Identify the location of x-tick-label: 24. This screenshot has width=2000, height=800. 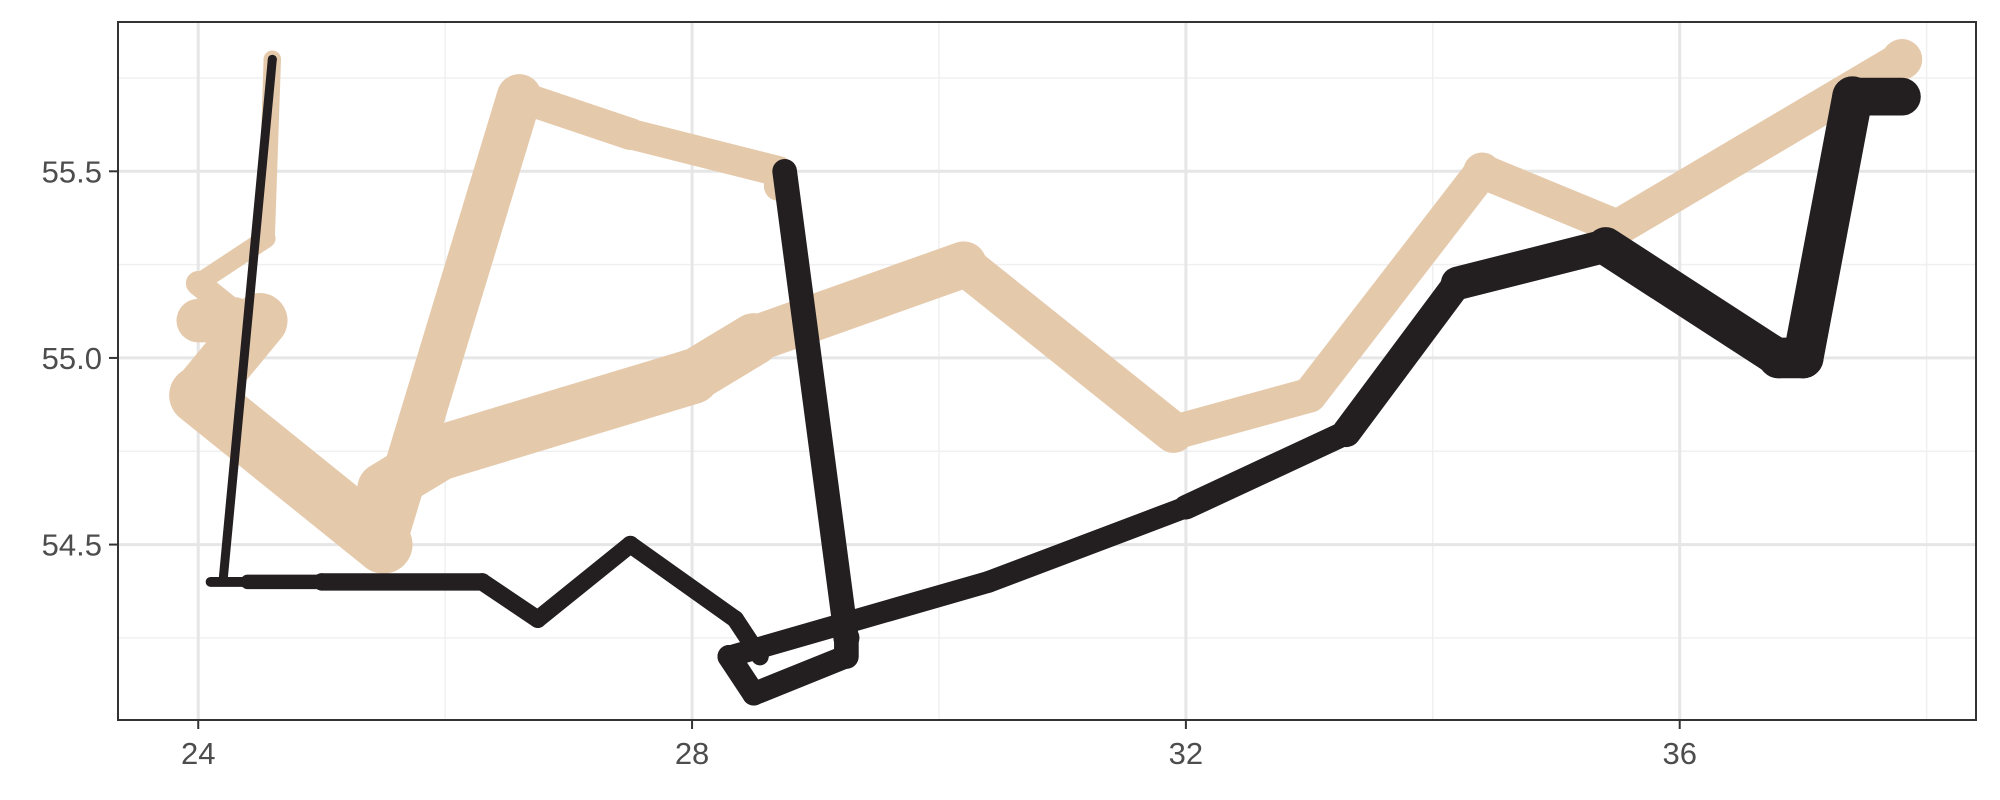
(198, 753).